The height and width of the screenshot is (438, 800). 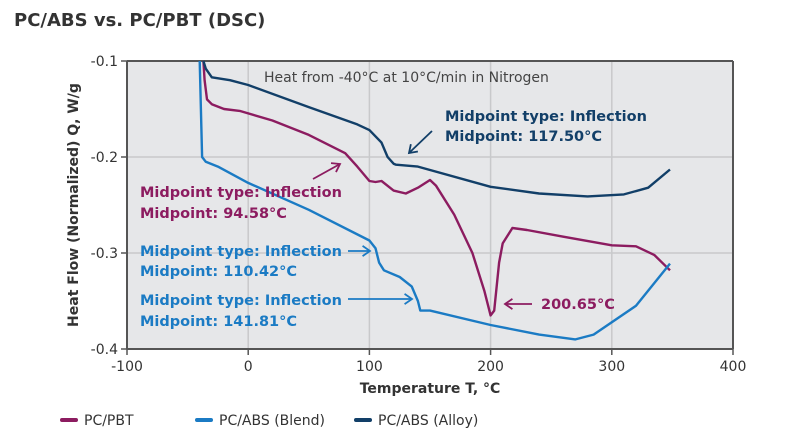 What do you see at coordinates (104, 158) in the screenshot?
I see `y-tick-label: -0.2` at bounding box center [104, 158].